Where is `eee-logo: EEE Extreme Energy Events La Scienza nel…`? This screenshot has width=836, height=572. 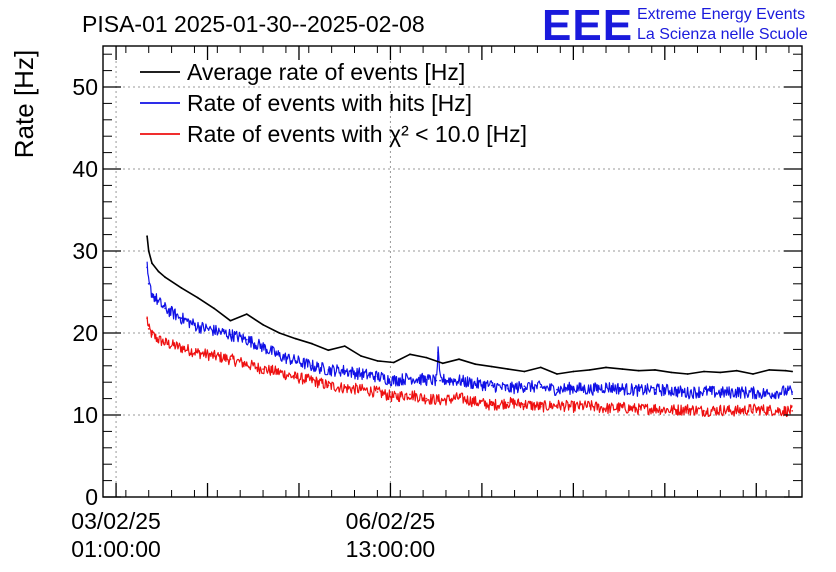 eee-logo: EEE Extreme Energy Events La Scienza nel… is located at coordinates (675, 25).